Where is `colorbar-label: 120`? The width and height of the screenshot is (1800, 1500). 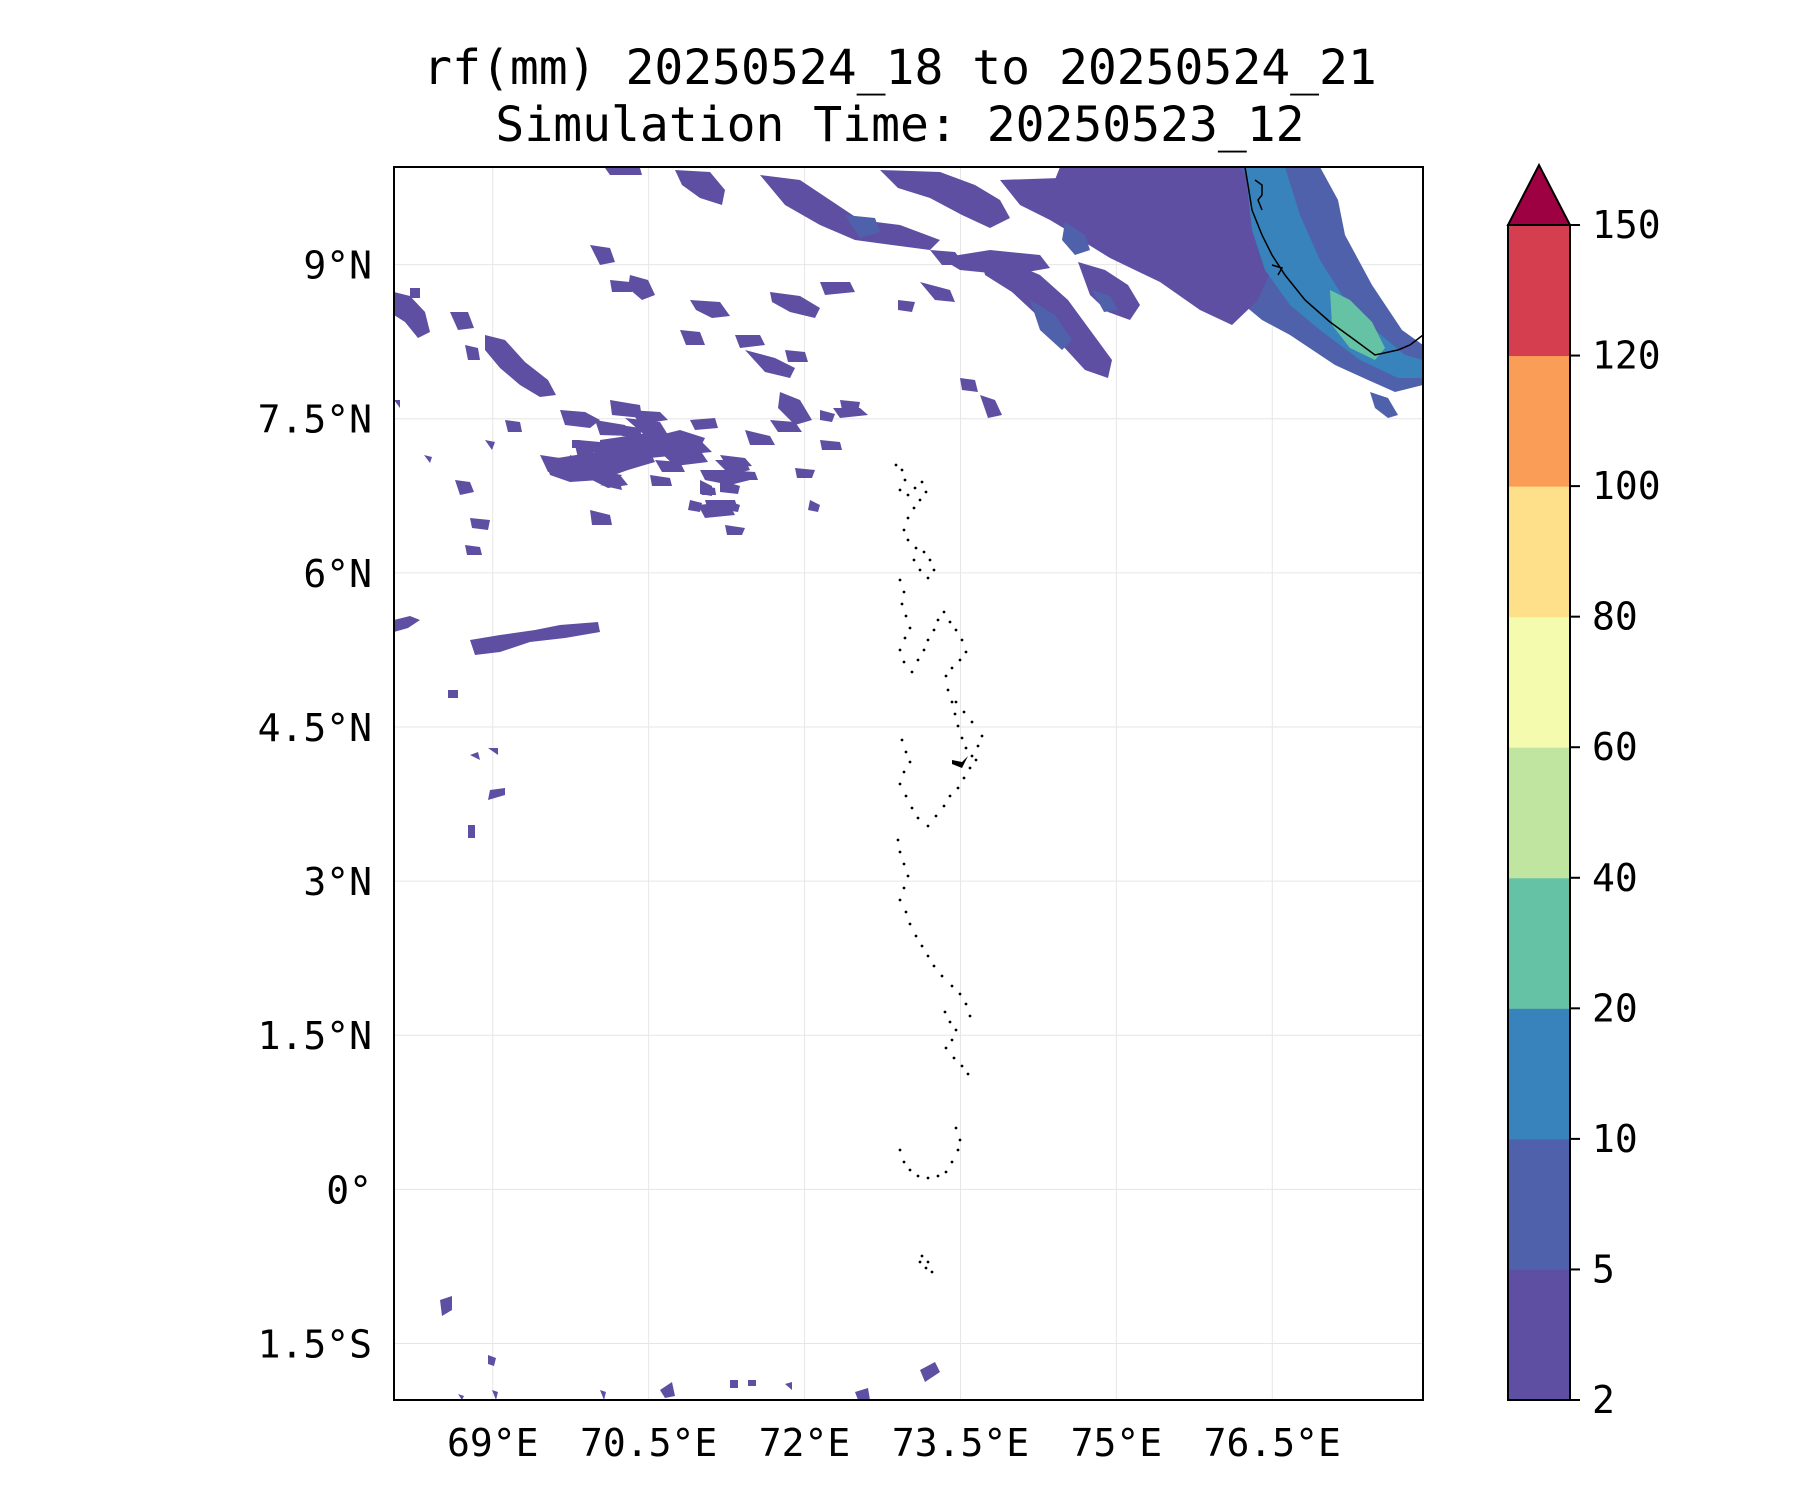 colorbar-label: 120 is located at coordinates (1626, 356).